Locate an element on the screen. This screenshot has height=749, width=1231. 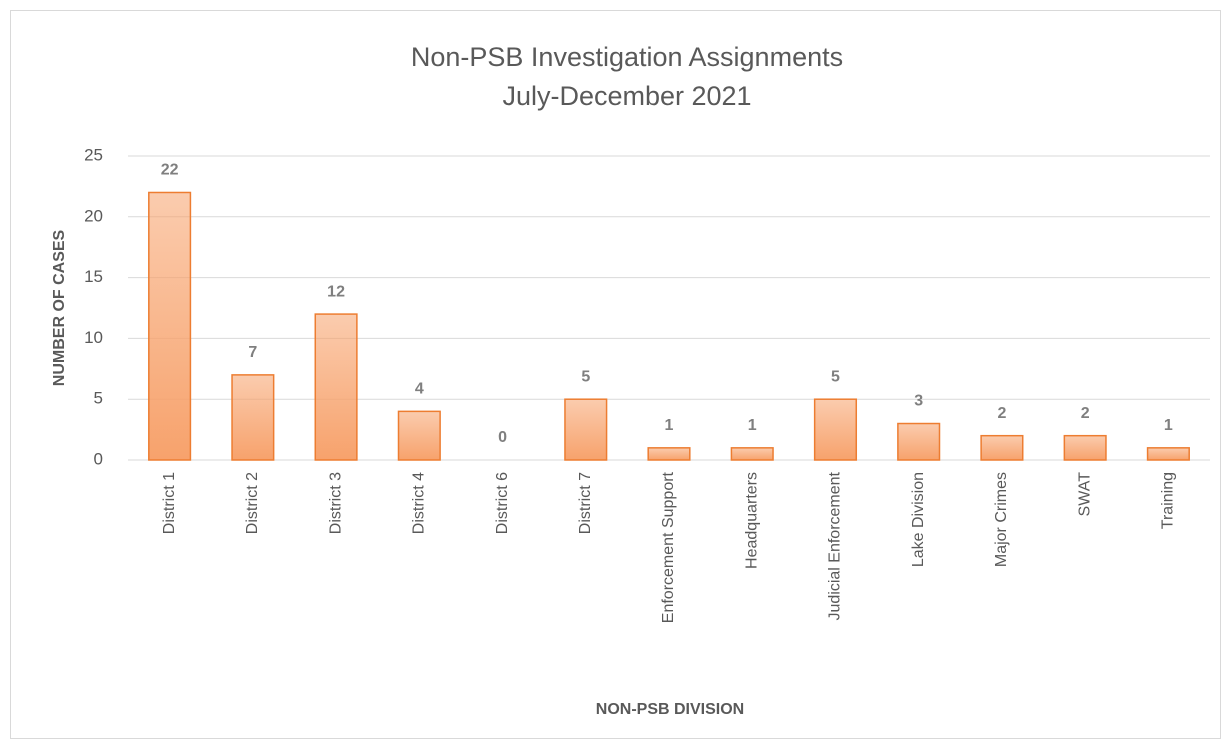
x-tick-label: District 6 is located at coordinates (502, 503).